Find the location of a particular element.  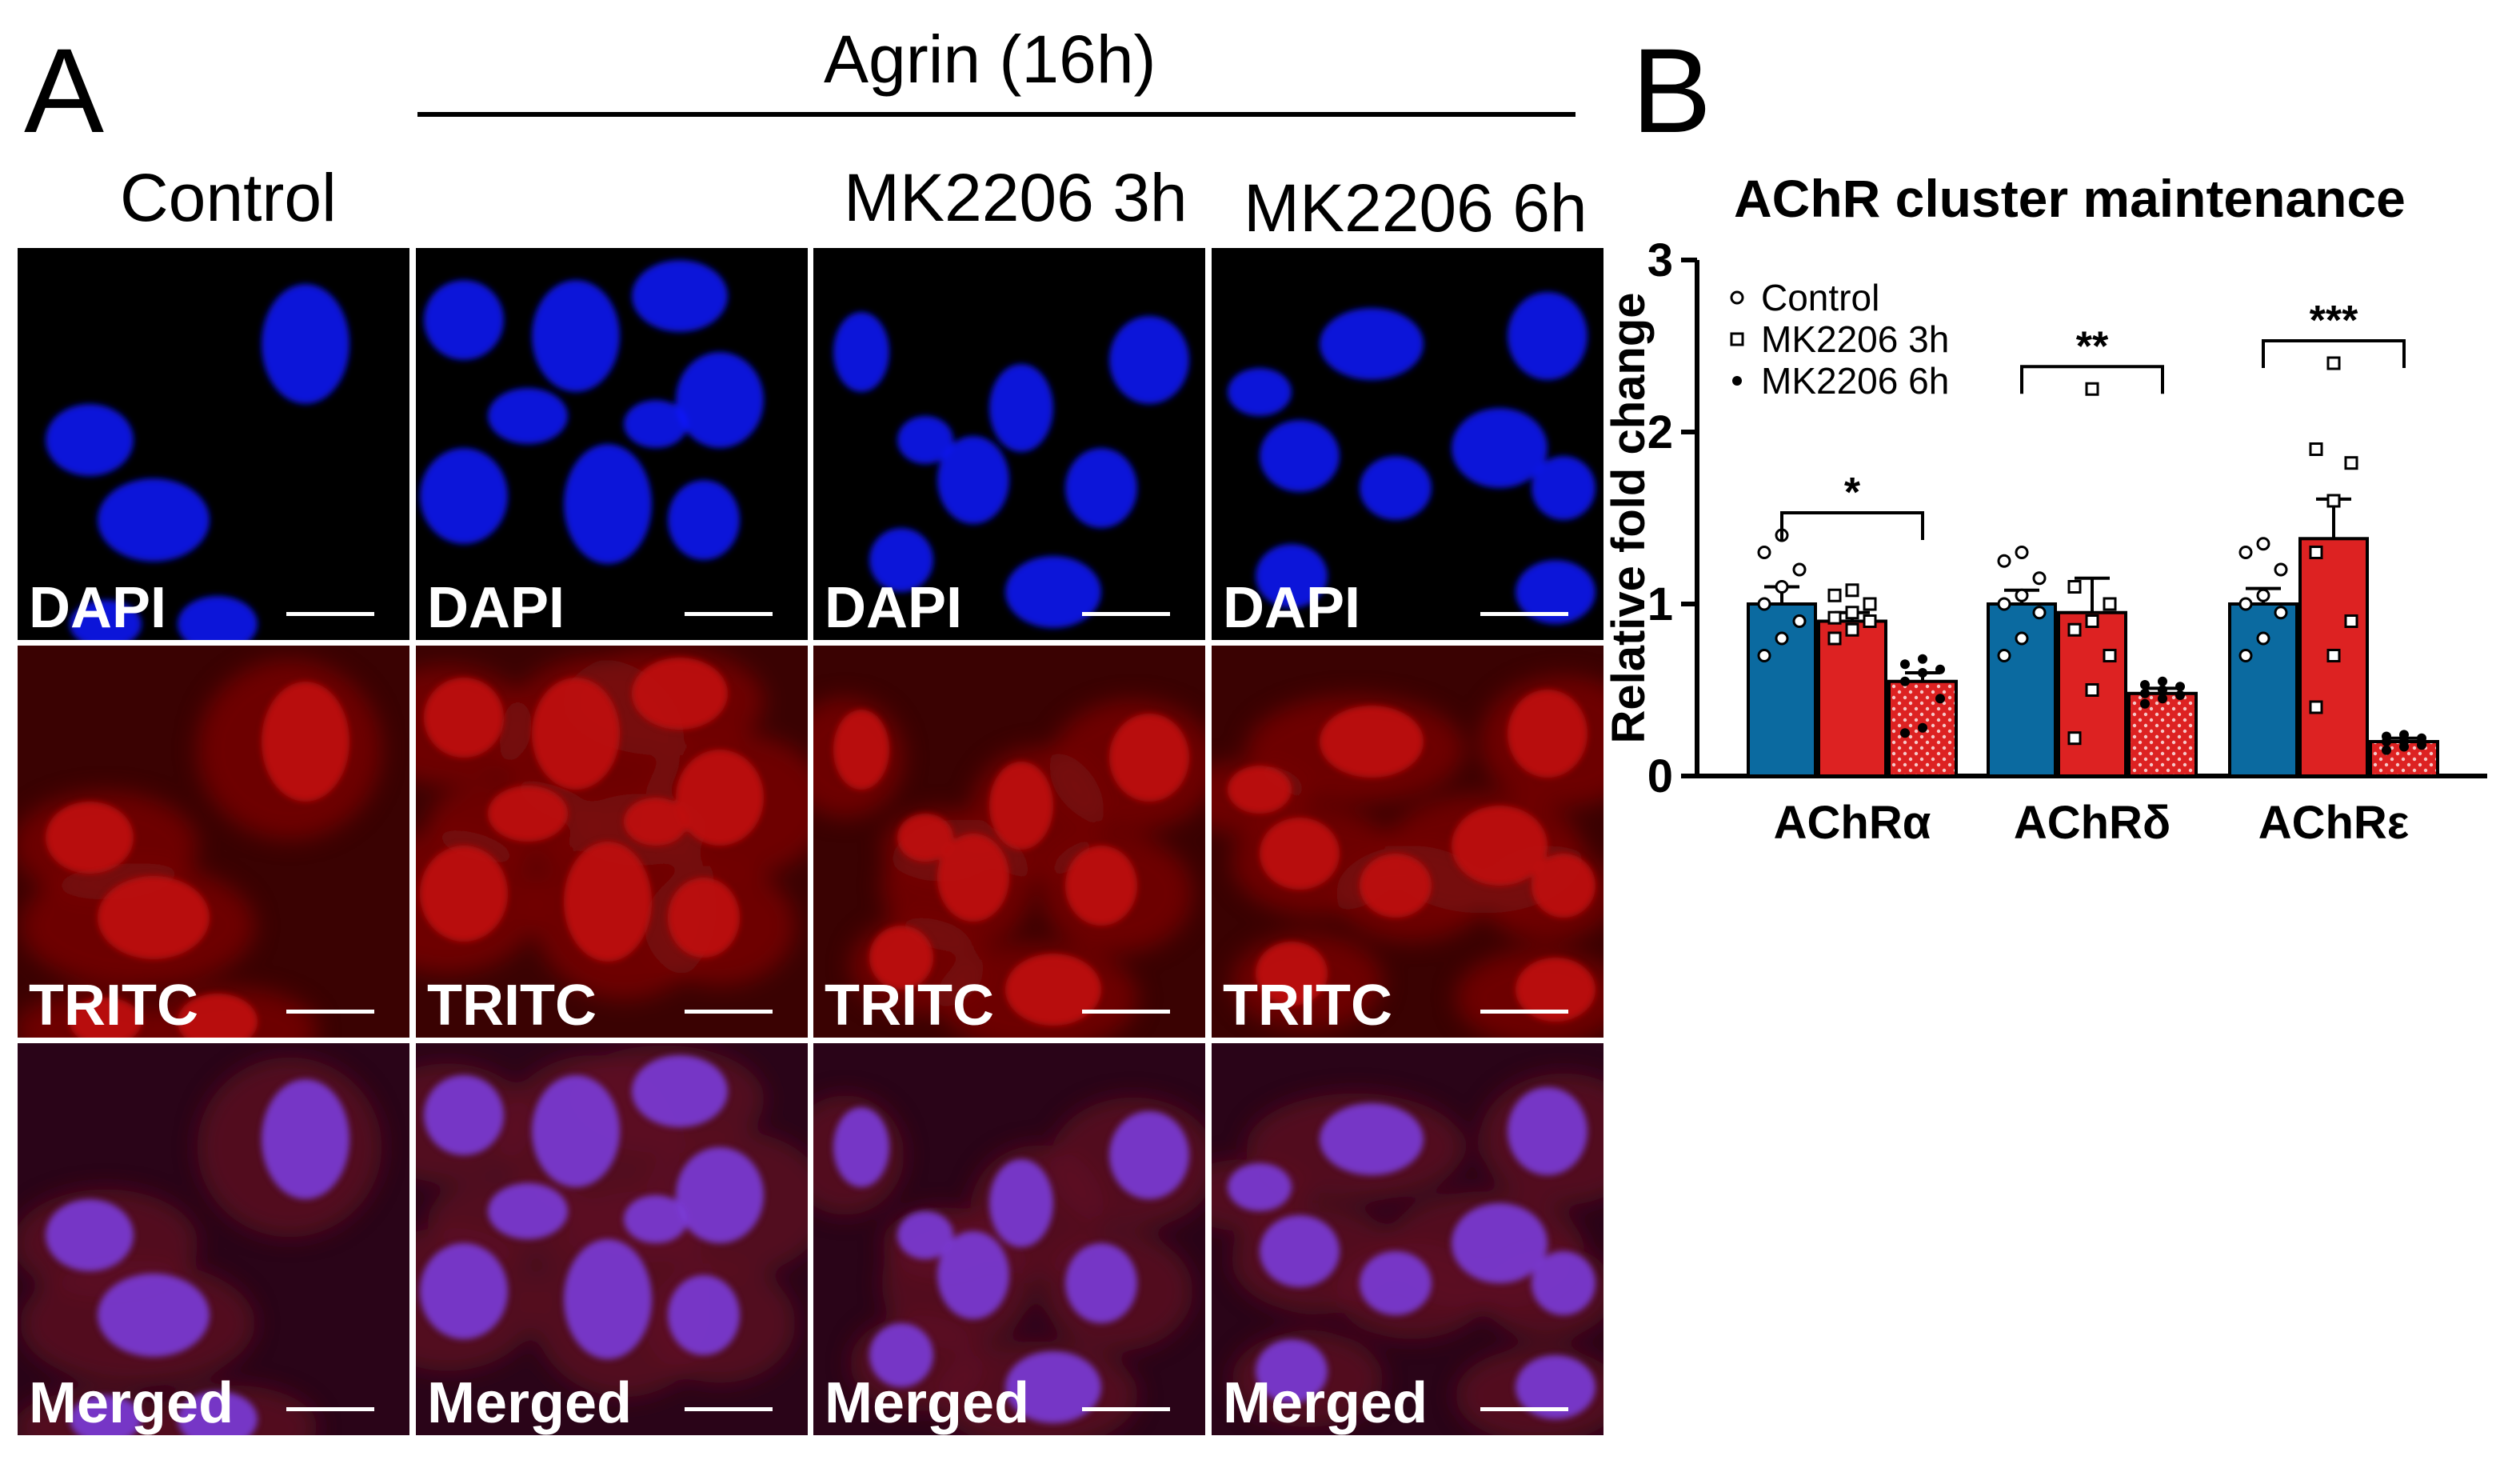

y-tick-label: 3 is located at coordinates (1660, 260).